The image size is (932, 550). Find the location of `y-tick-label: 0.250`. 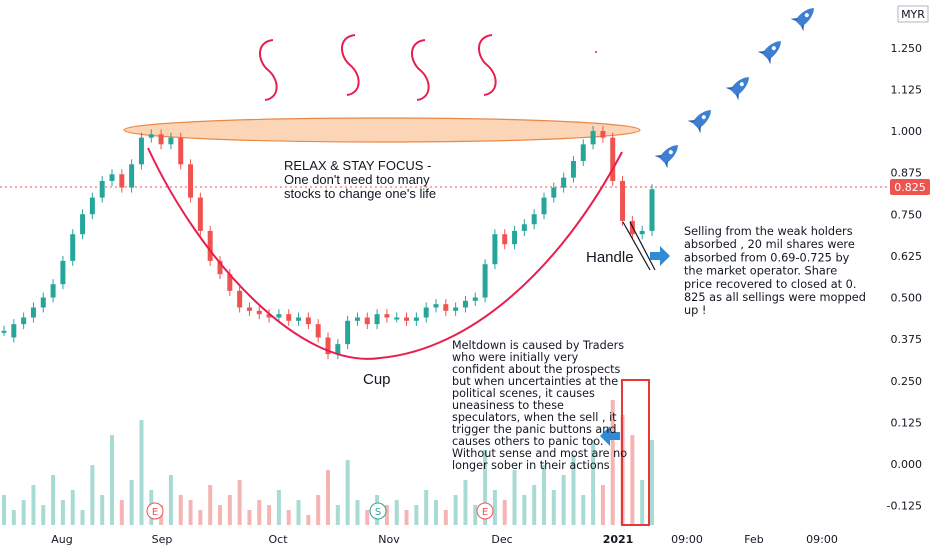

y-tick-label: 0.250 is located at coordinates (907, 381).